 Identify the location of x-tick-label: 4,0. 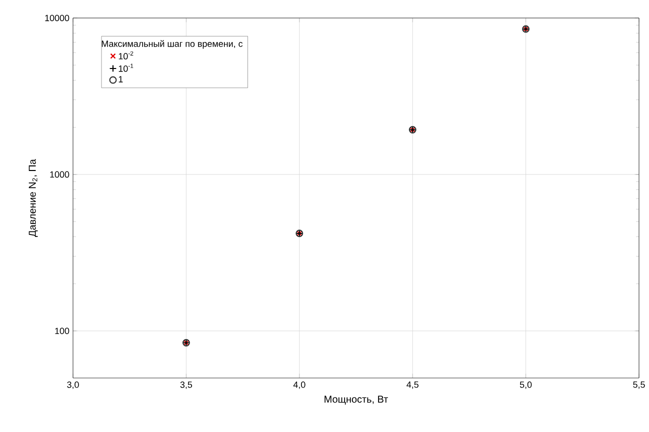
(299, 385).